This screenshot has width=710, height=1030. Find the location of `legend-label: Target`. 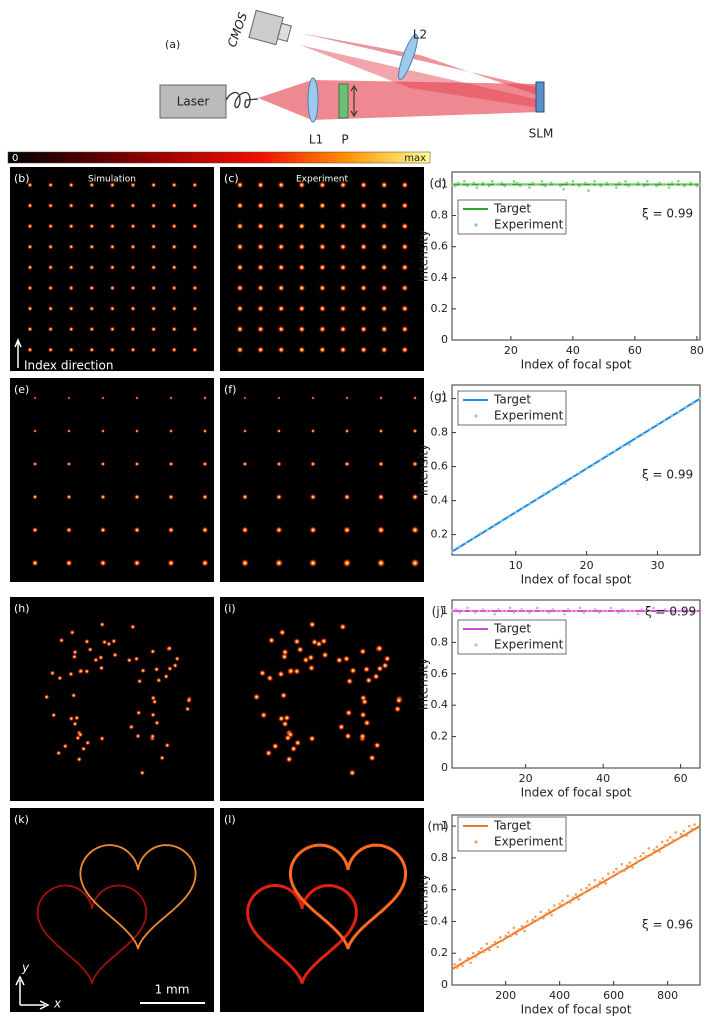

legend-label: Target is located at coordinates (512, 826).